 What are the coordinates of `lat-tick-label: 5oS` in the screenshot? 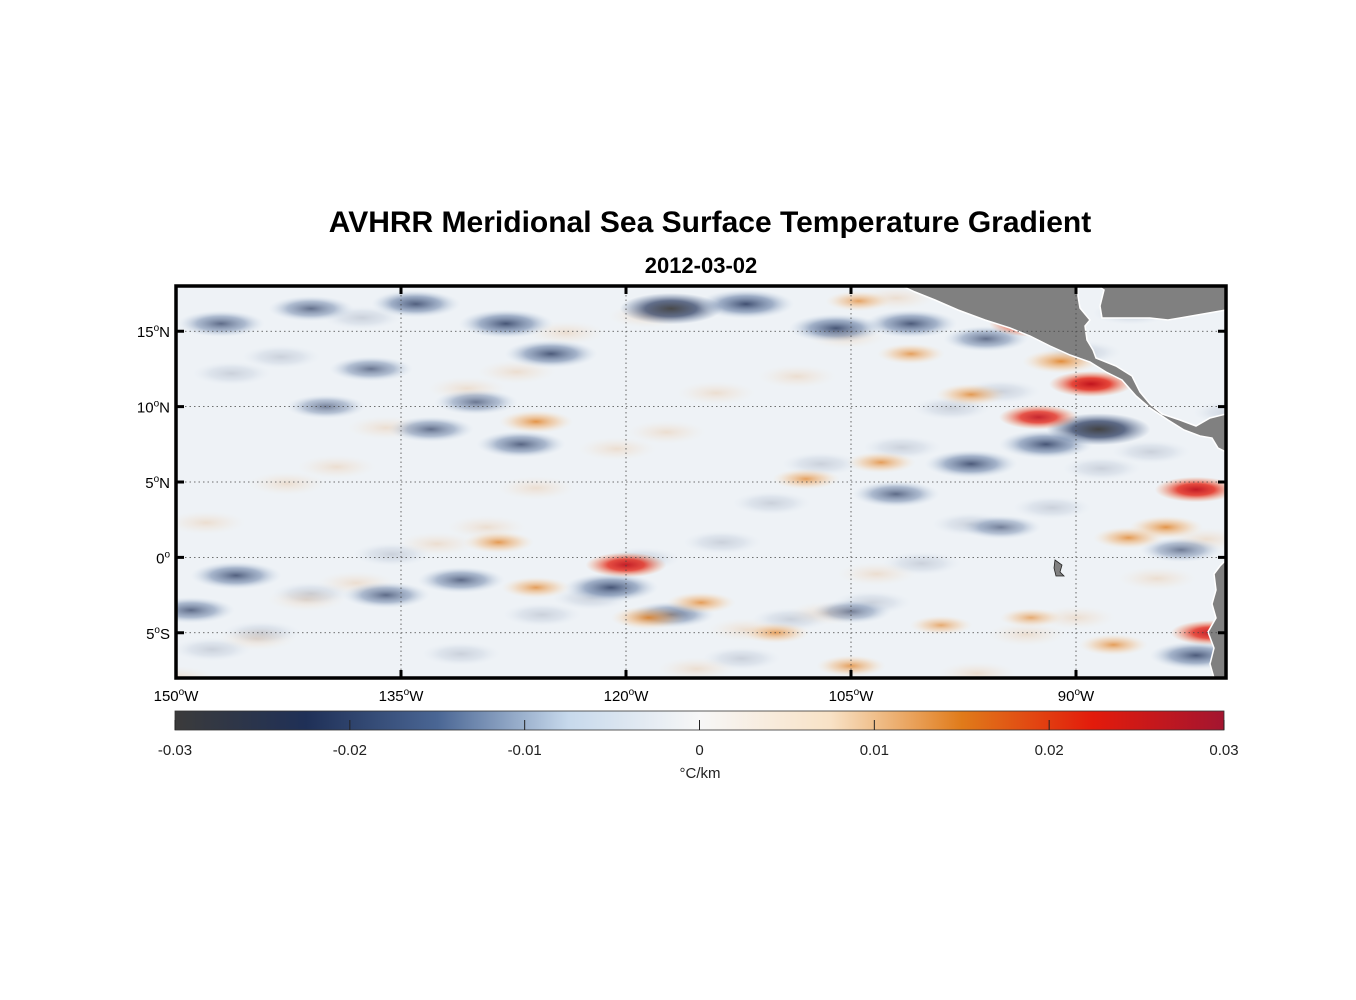 It's located at (158, 634).